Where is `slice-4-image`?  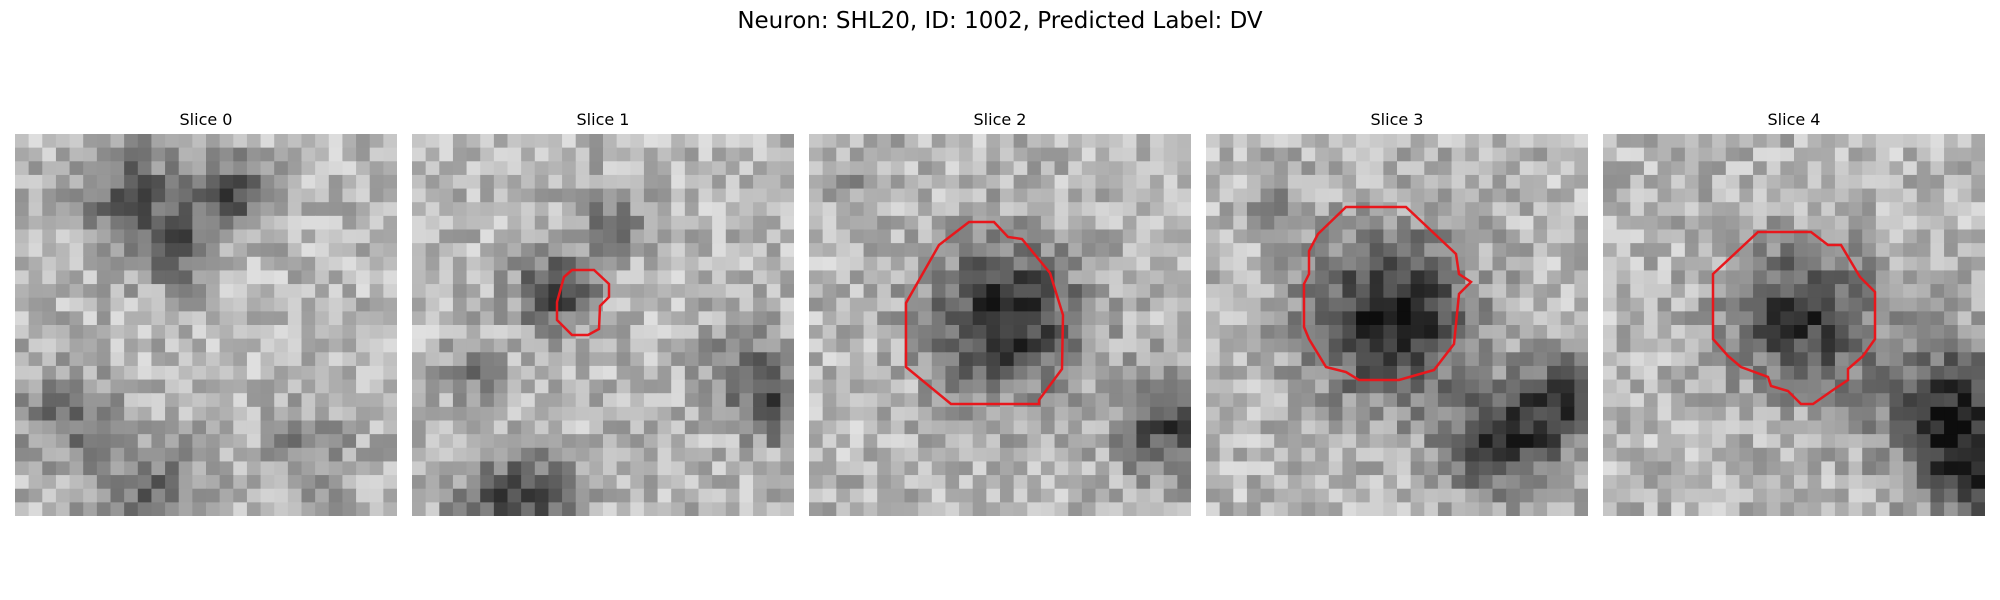 slice-4-image is located at coordinates (1794, 325).